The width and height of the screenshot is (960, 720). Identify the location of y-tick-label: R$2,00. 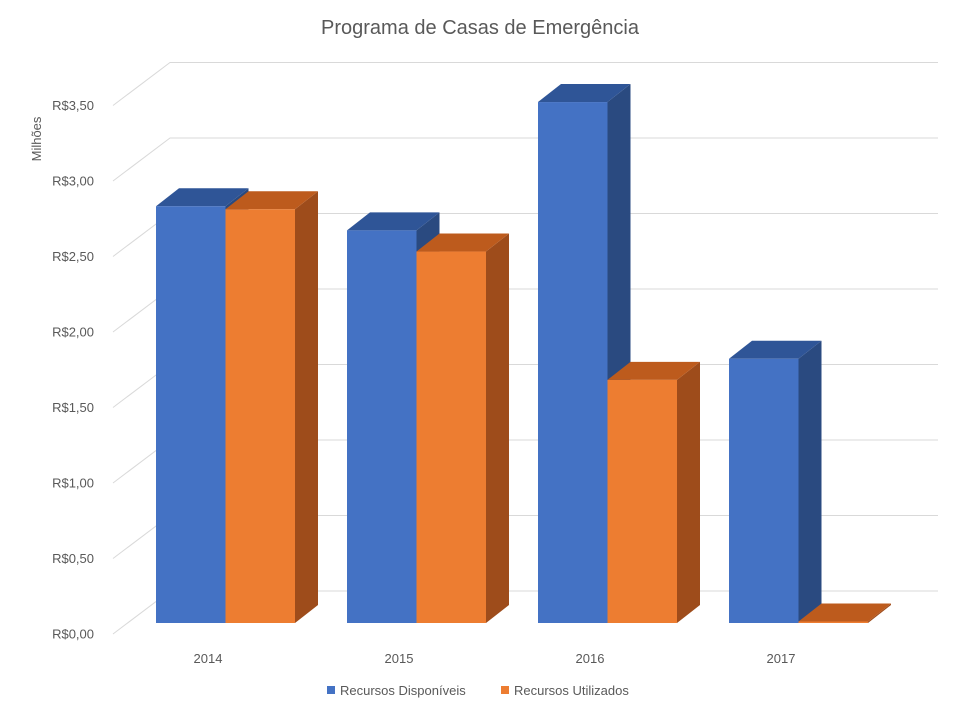
(73, 332).